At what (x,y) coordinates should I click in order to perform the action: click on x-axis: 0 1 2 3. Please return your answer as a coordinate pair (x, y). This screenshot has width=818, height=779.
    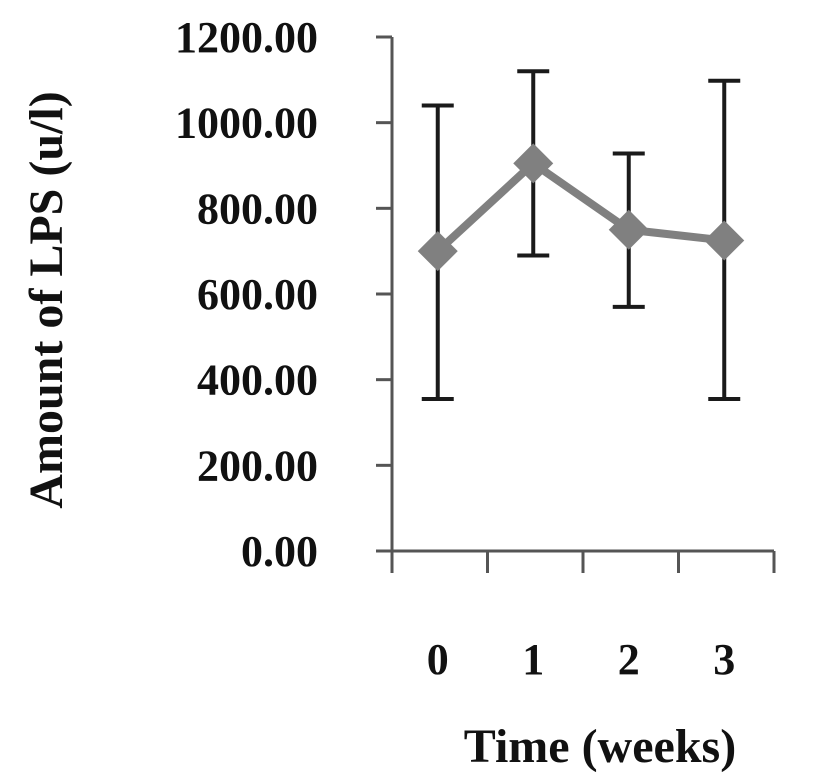
    Looking at the image, I should click on (583, 616).